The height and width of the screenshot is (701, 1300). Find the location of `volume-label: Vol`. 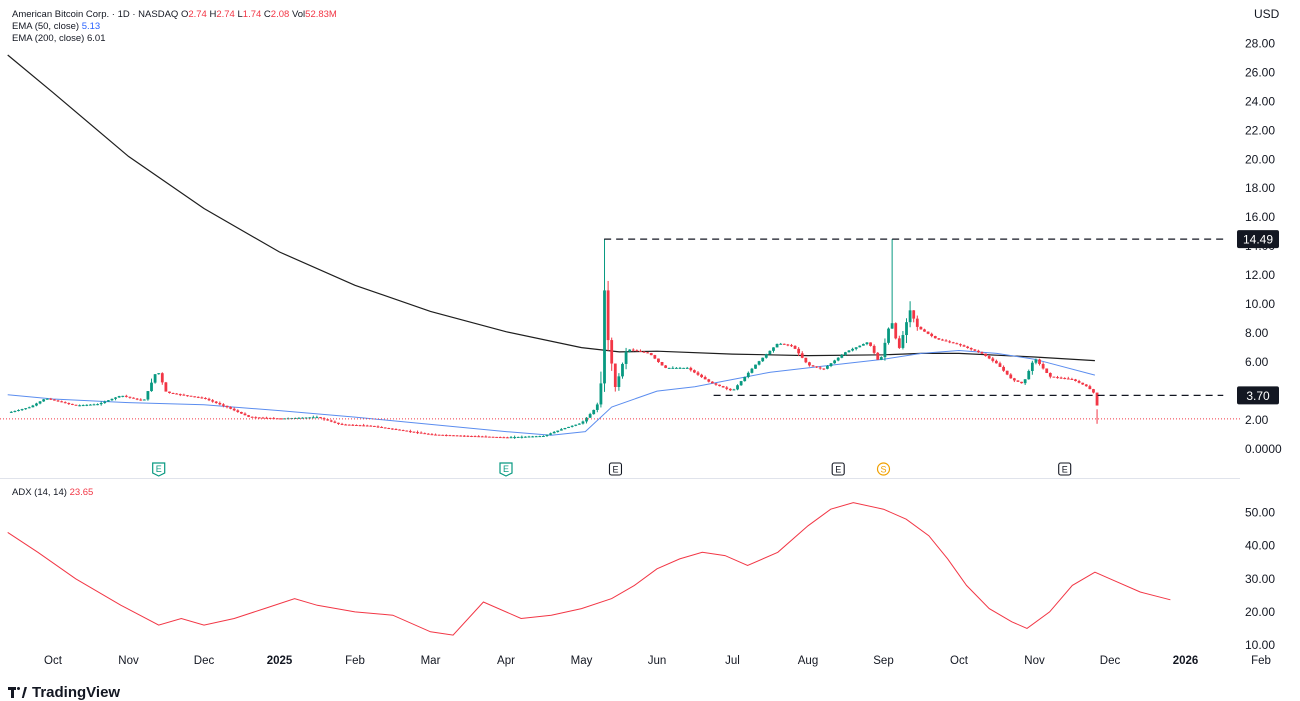

volume-label: Vol is located at coordinates (298, 14).